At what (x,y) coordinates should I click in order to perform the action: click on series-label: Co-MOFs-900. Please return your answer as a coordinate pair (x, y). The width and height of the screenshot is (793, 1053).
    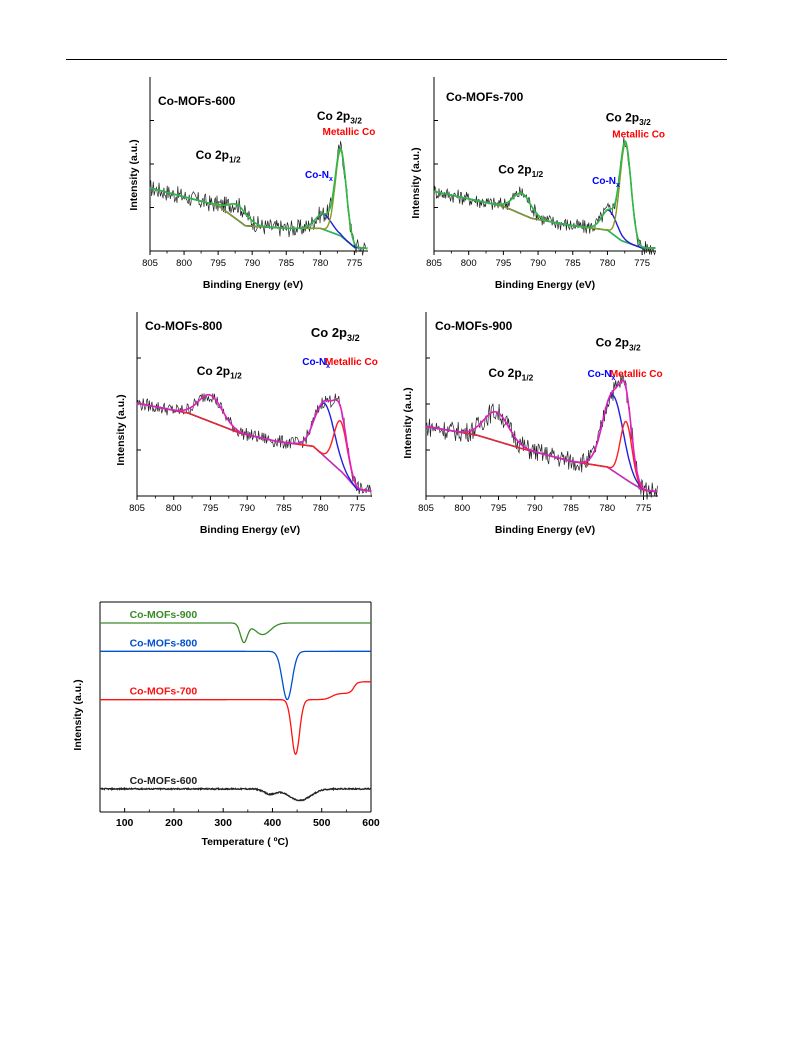
    Looking at the image, I should click on (164, 615).